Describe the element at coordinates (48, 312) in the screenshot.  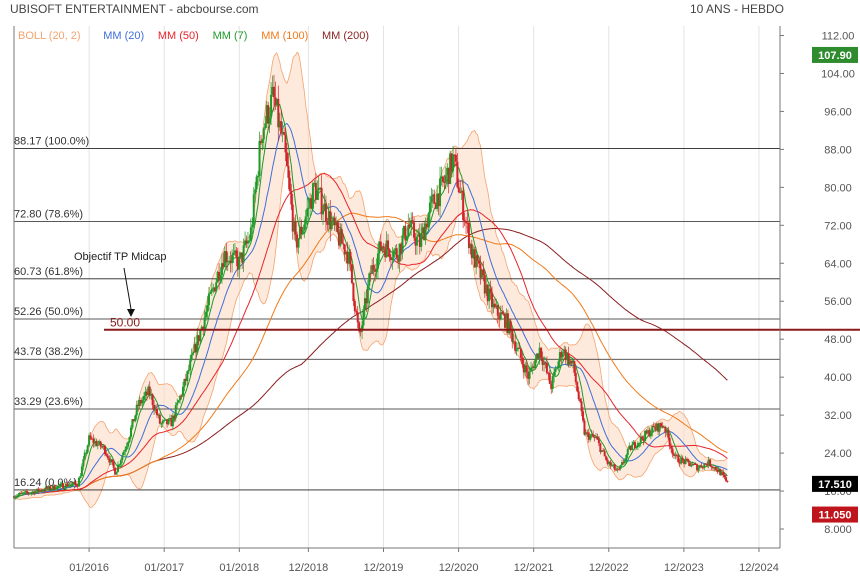
I see `fibonacci-label: 52.26 (50.0%)` at that location.